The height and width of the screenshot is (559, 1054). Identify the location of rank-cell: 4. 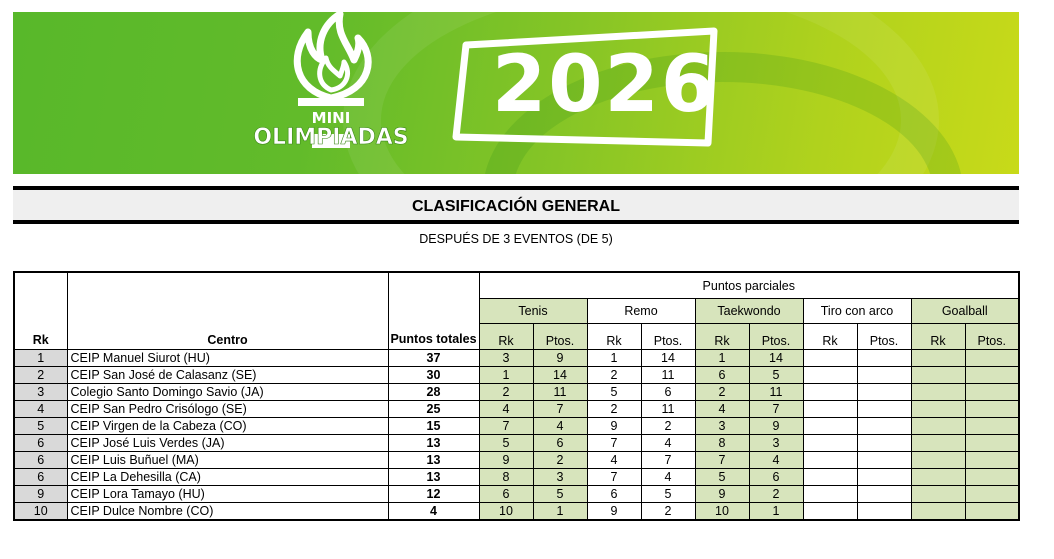
(40, 409).